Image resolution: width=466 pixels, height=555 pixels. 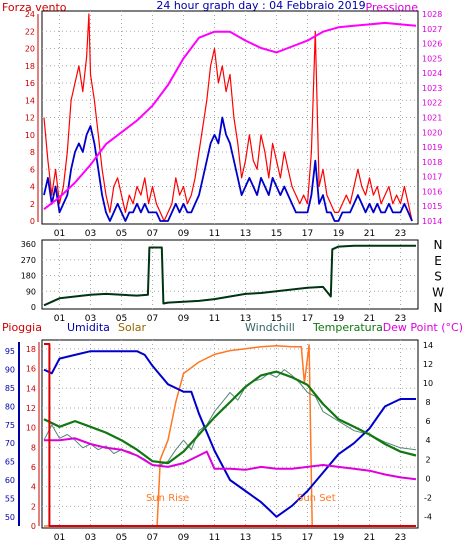 I want to click on y-left-tick-label: 180, so click(x=28, y=276).